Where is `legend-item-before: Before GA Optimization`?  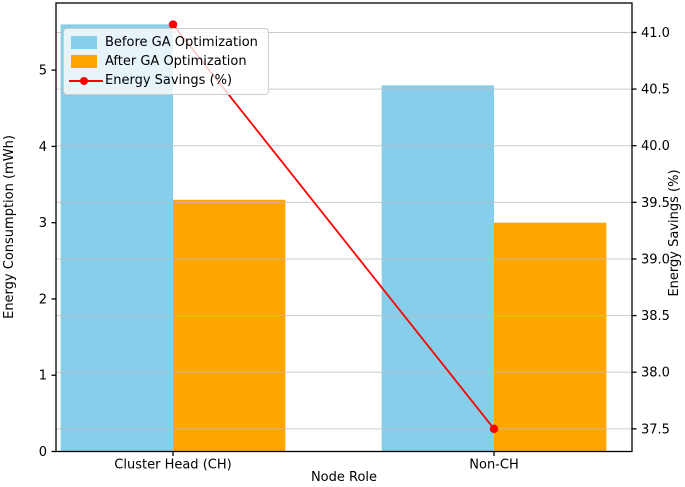 legend-item-before: Before GA Optimization is located at coordinates (164, 42).